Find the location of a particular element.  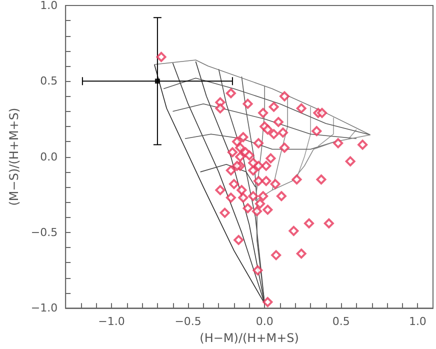

y-tick-label: 0.5 is located at coordinates (49, 81).